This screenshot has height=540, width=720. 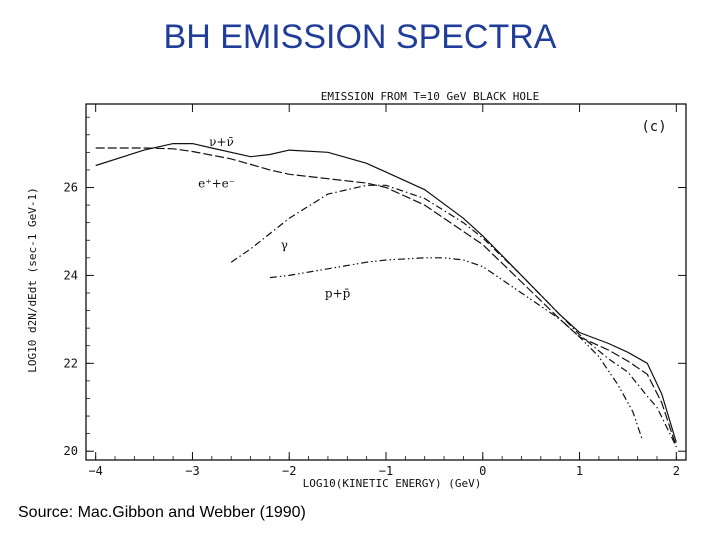 What do you see at coordinates (71, 275) in the screenshot?
I see `y-tick-label: 24` at bounding box center [71, 275].